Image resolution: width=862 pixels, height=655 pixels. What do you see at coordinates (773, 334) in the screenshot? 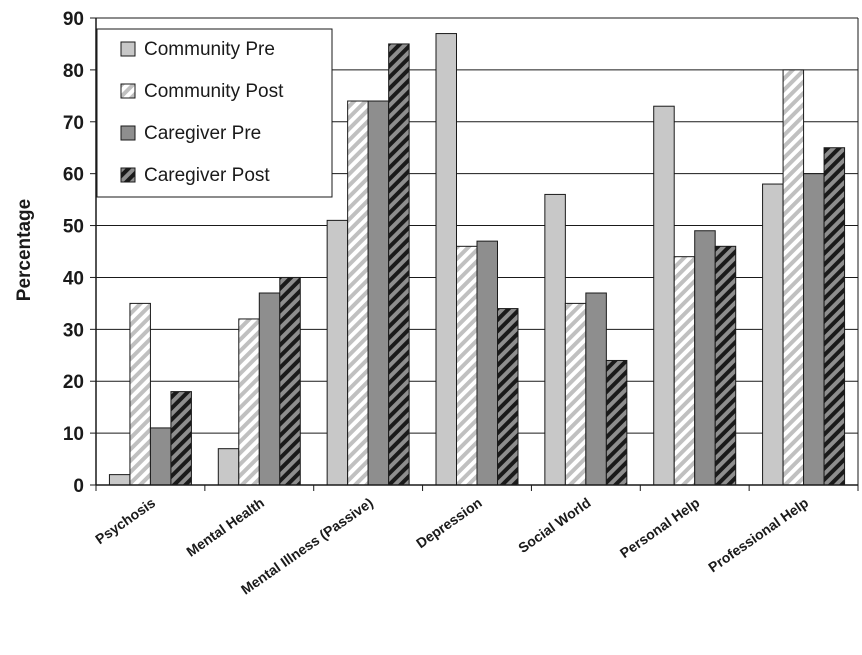
I see `bar-professional-help-community-pre` at bounding box center [773, 334].